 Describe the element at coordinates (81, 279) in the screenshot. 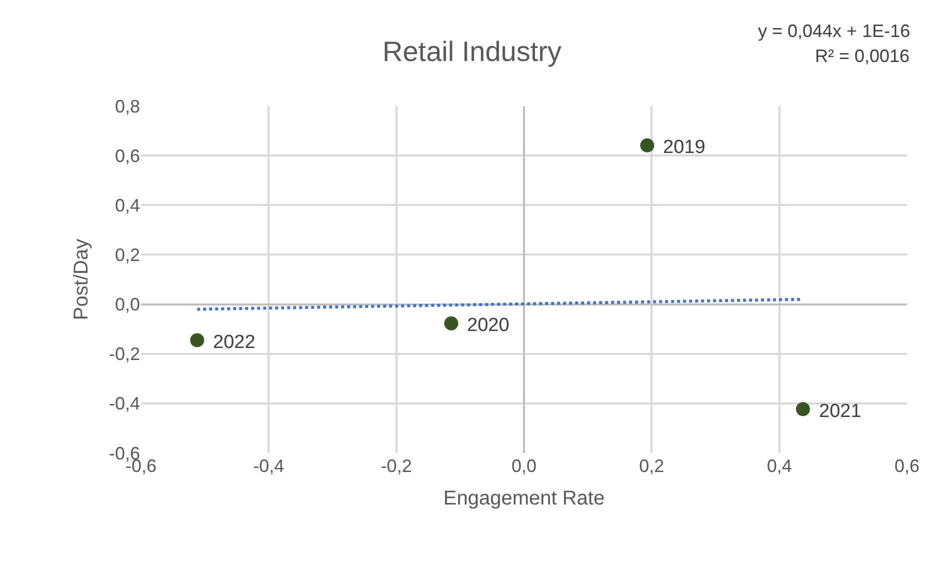

I see `y-axis-title: Post/Day` at that location.